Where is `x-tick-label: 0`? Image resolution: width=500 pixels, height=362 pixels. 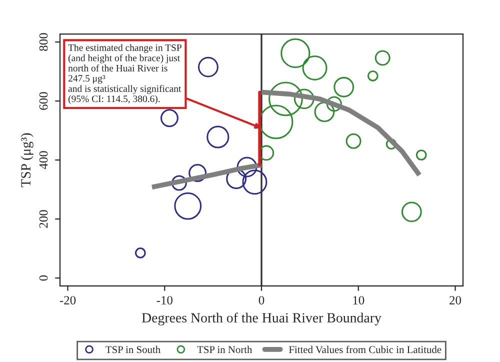 x-tick-label: 0 is located at coordinates (261, 300).